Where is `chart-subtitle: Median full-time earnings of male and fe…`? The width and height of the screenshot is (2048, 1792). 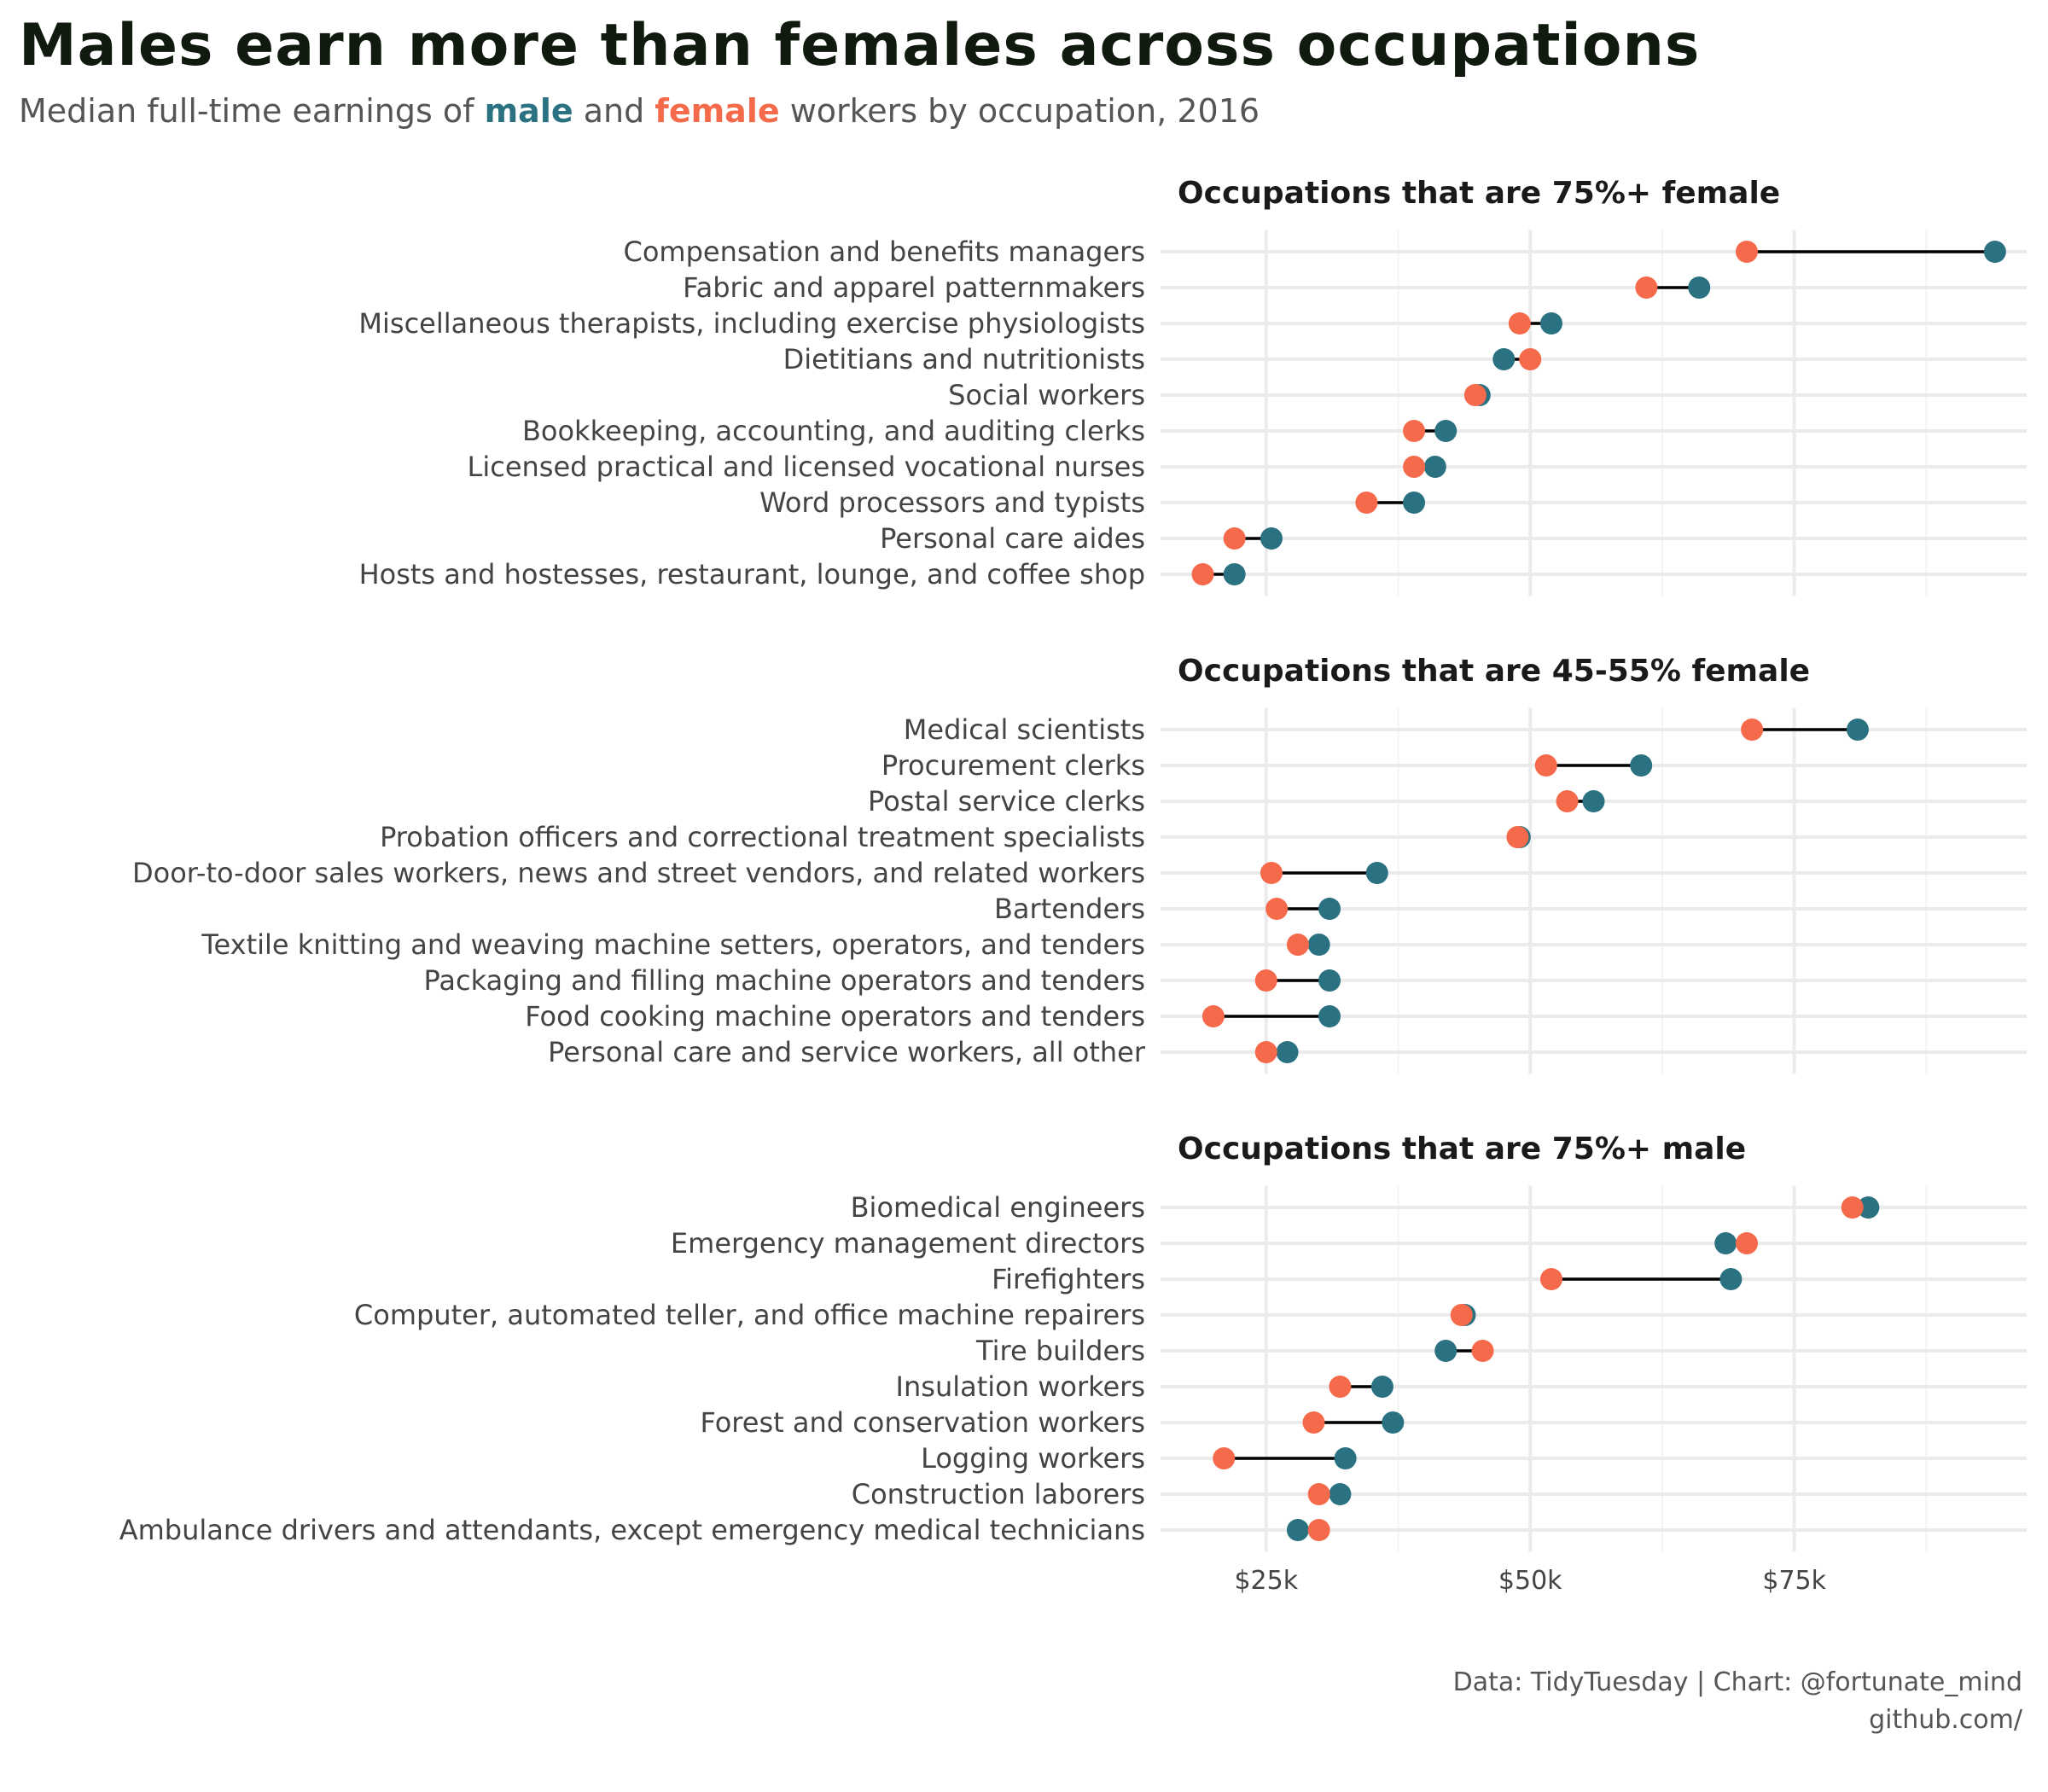 chart-subtitle: Median full-time earnings of male and fe… is located at coordinates (639, 111).